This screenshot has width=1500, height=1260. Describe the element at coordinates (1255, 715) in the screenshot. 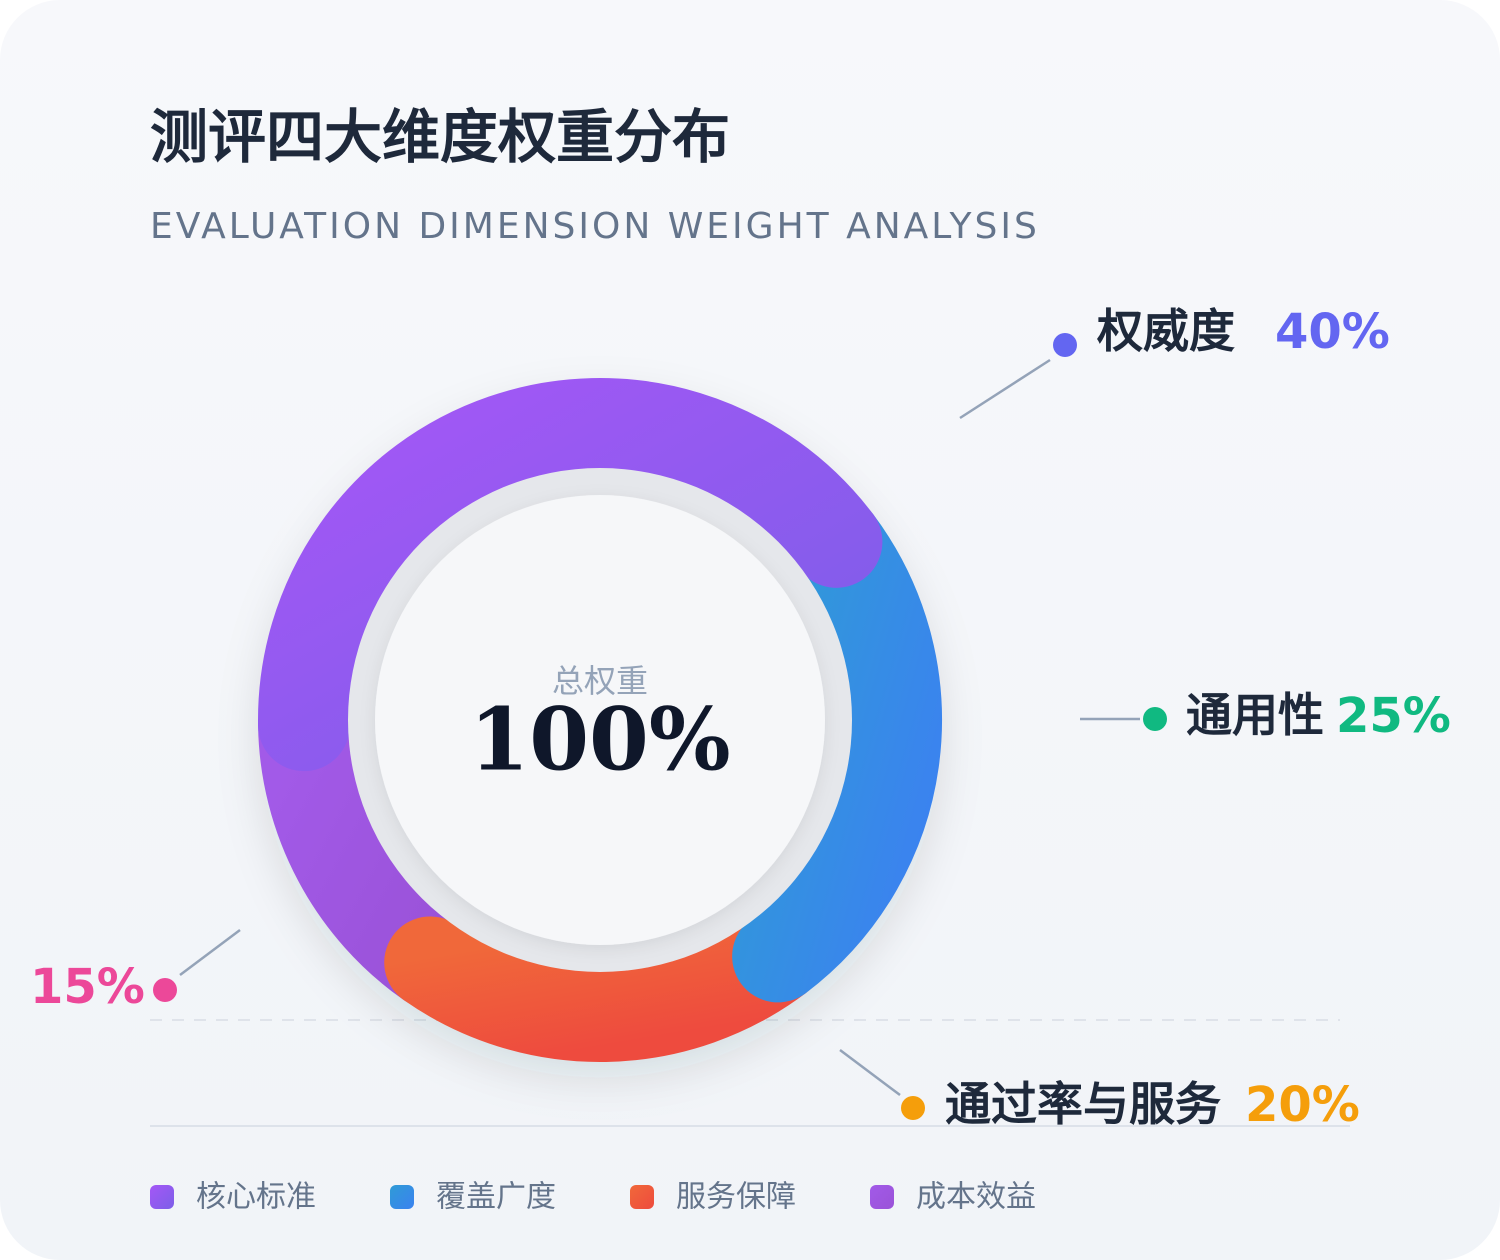

I see `callout-name: 通用性` at that location.